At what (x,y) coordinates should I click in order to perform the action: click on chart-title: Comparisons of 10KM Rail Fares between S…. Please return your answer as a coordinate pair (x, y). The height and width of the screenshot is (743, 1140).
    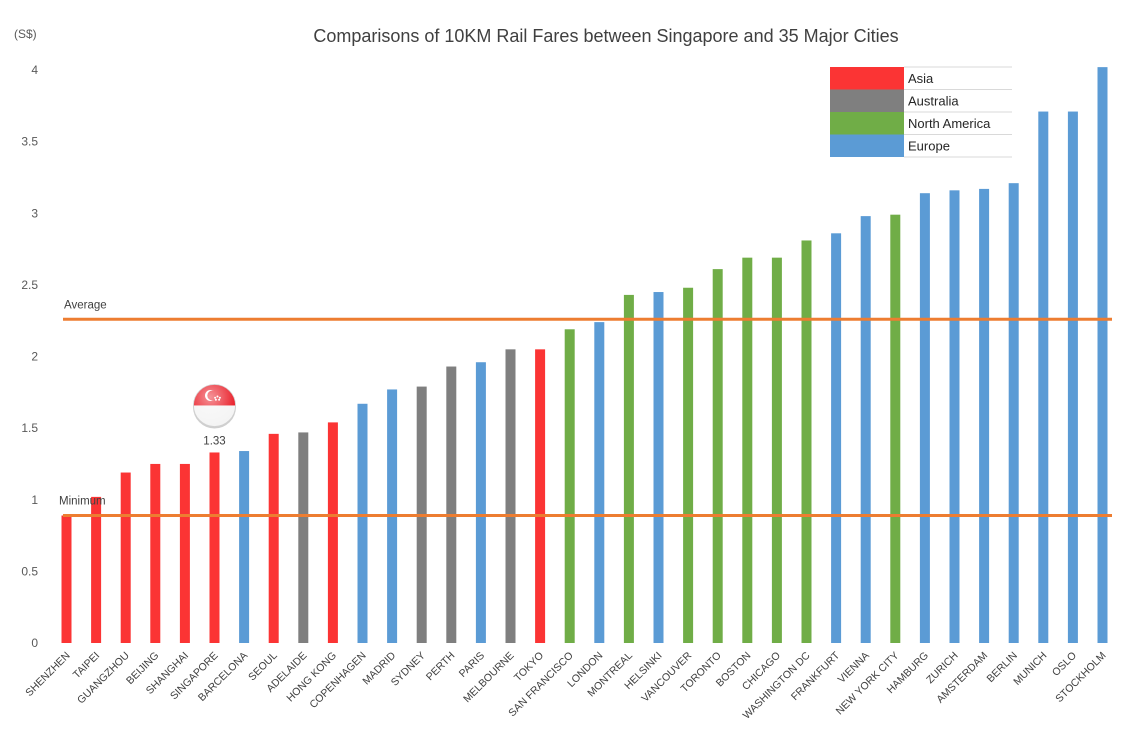
    Looking at the image, I should click on (605, 36).